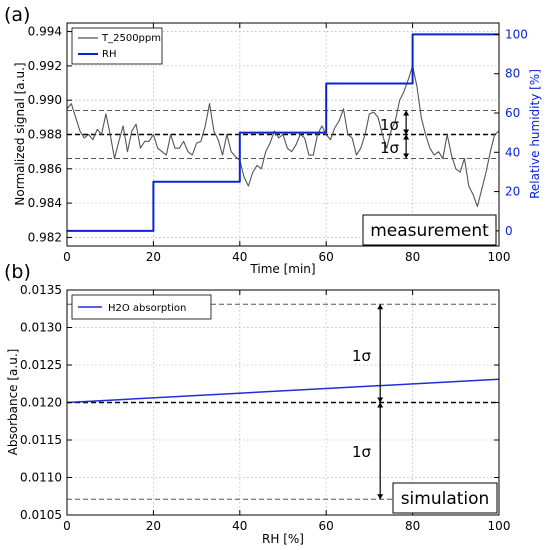 Image resolution: width=546 pixels, height=550 pixels. I want to click on legend-rh-label: RH, so click(109, 54).